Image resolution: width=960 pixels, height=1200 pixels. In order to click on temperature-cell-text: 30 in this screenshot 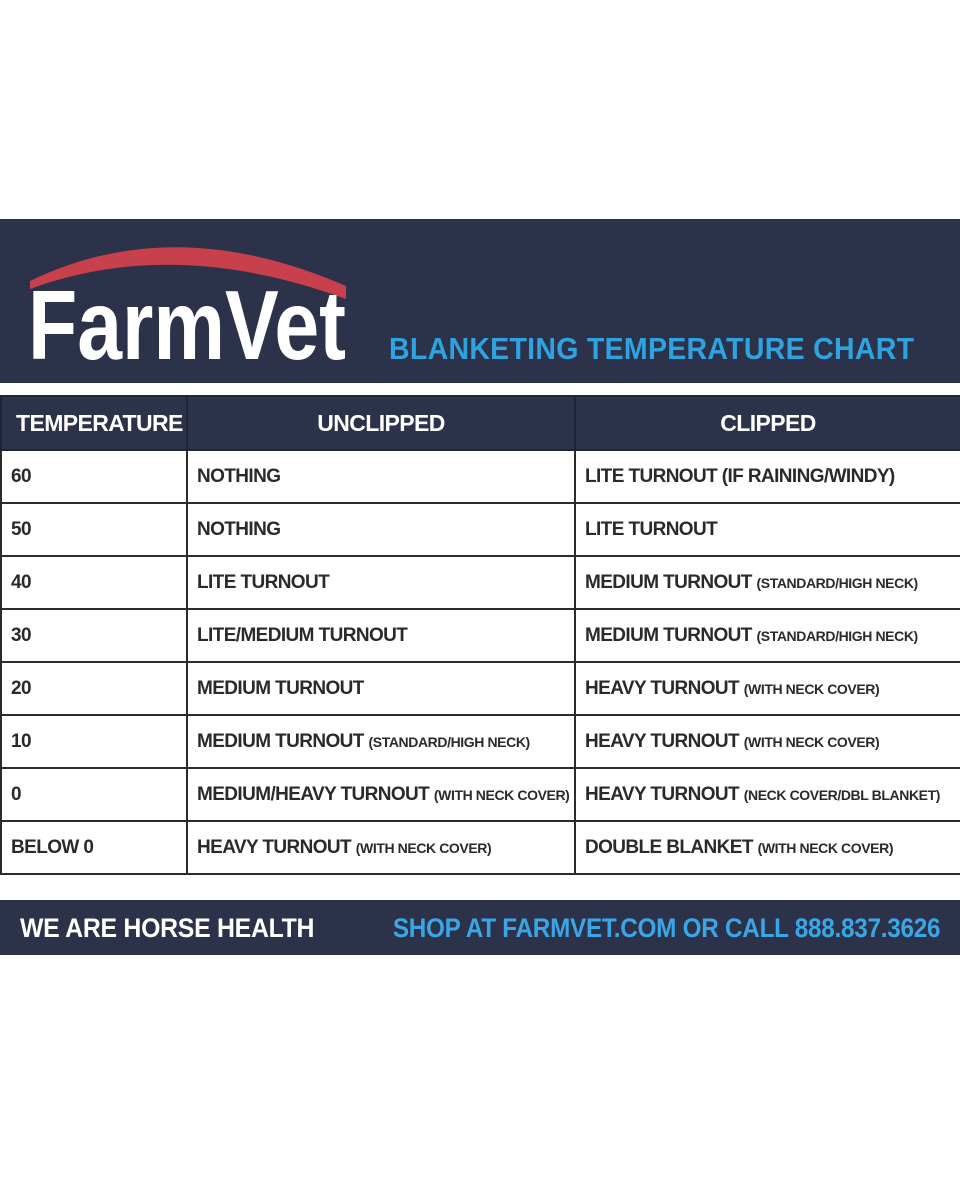, I will do `click(21, 635)`.